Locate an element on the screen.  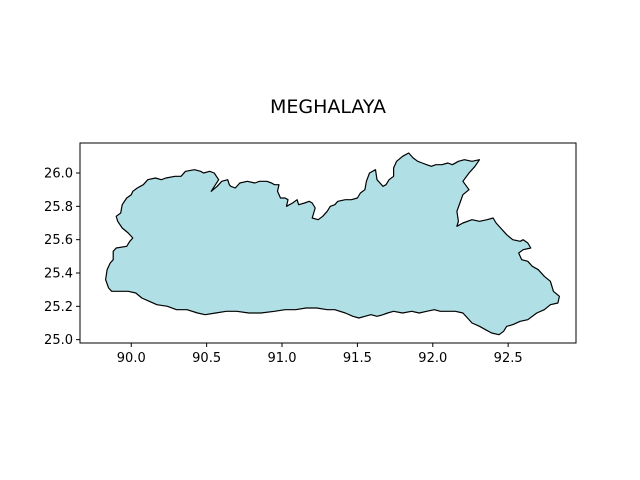
x-tick-label: 90.0 is located at coordinates (131, 358).